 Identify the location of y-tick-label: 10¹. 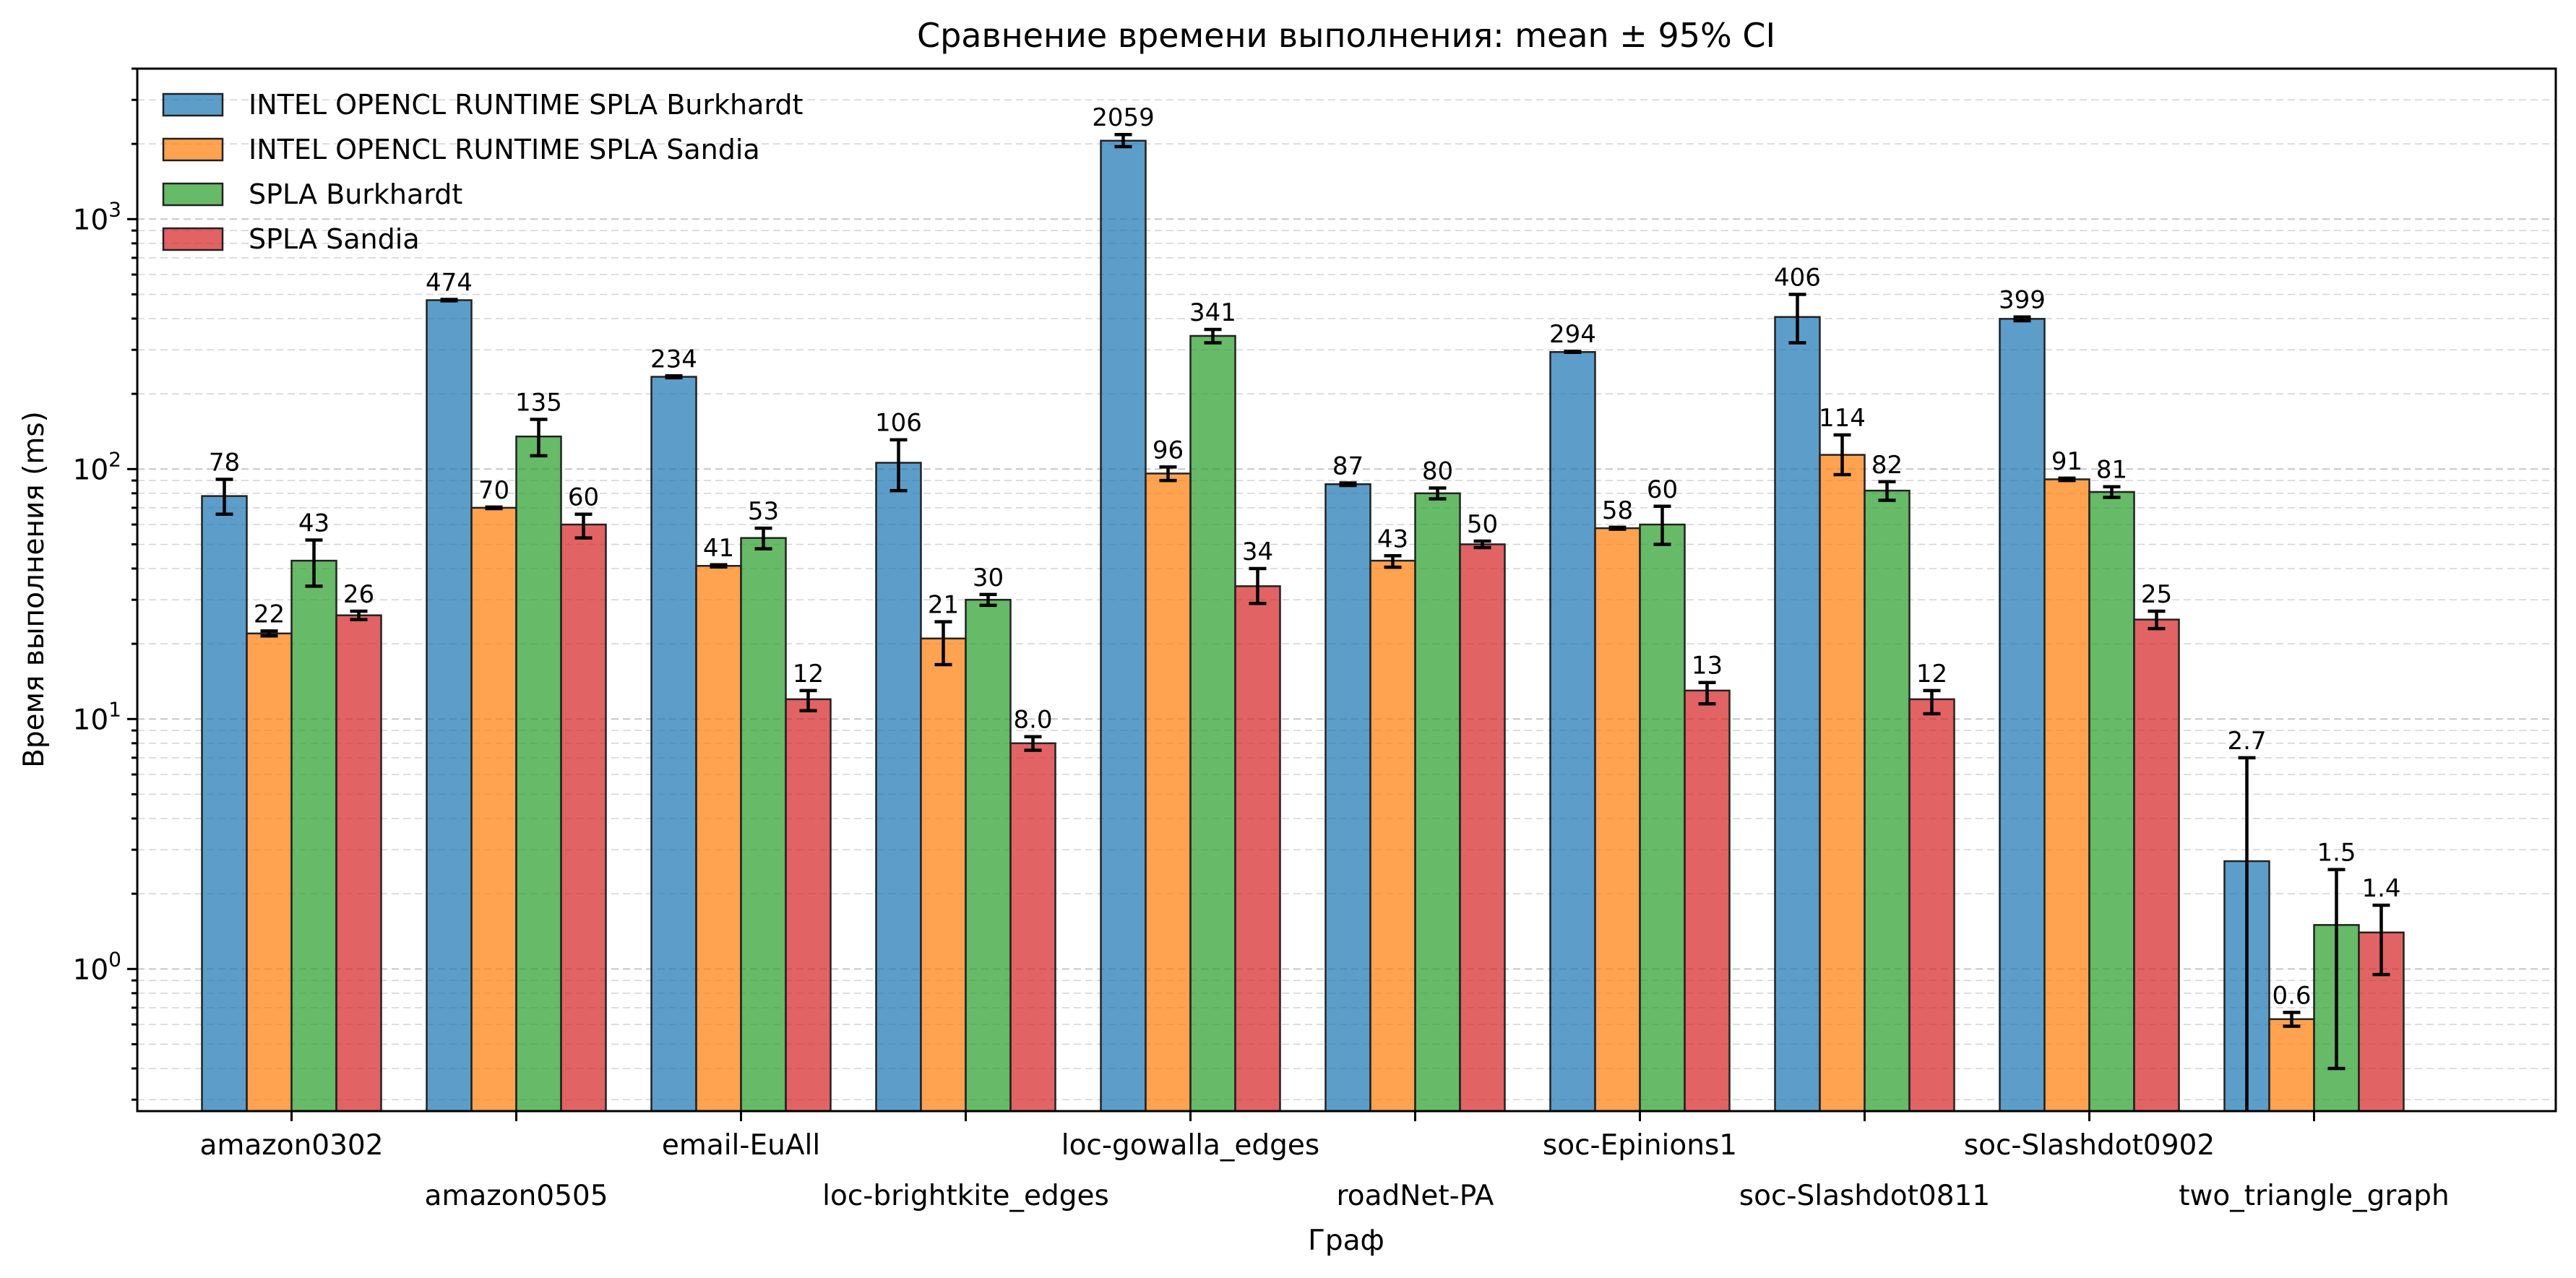
(97, 716).